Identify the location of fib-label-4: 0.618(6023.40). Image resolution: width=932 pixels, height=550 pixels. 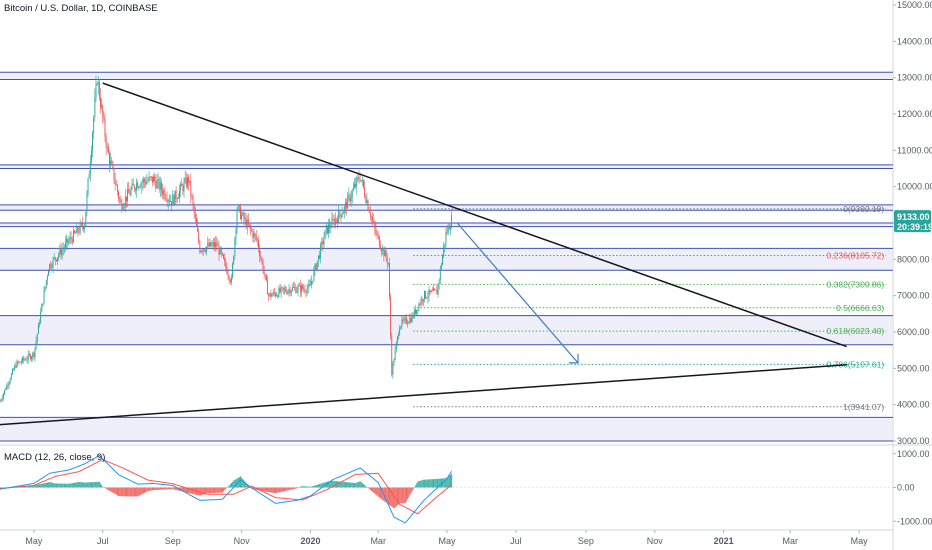
(856, 331).